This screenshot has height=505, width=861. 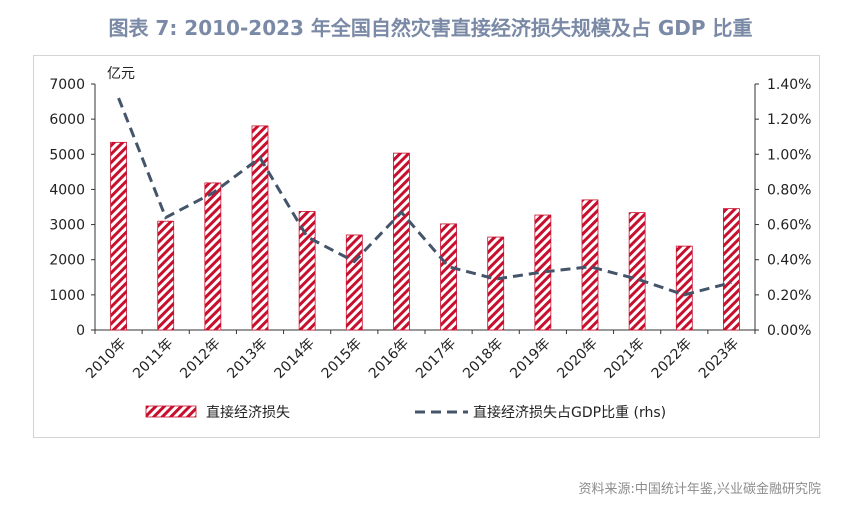 What do you see at coordinates (789, 155) in the screenshot?
I see `right-tick-label: 1.00%` at bounding box center [789, 155].